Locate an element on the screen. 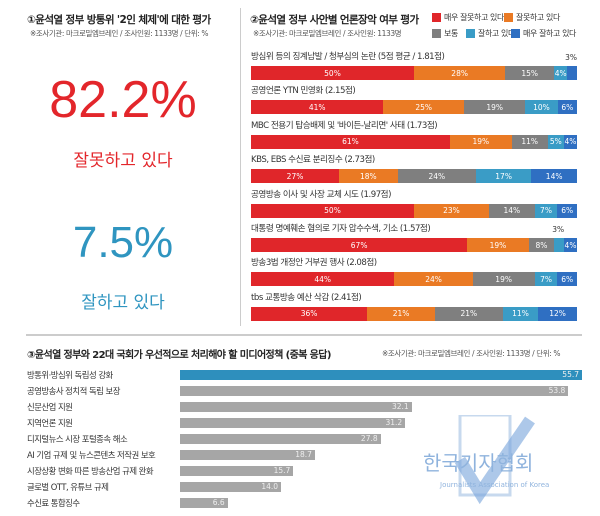  bar-segment: 7% is located at coordinates (546, 279).